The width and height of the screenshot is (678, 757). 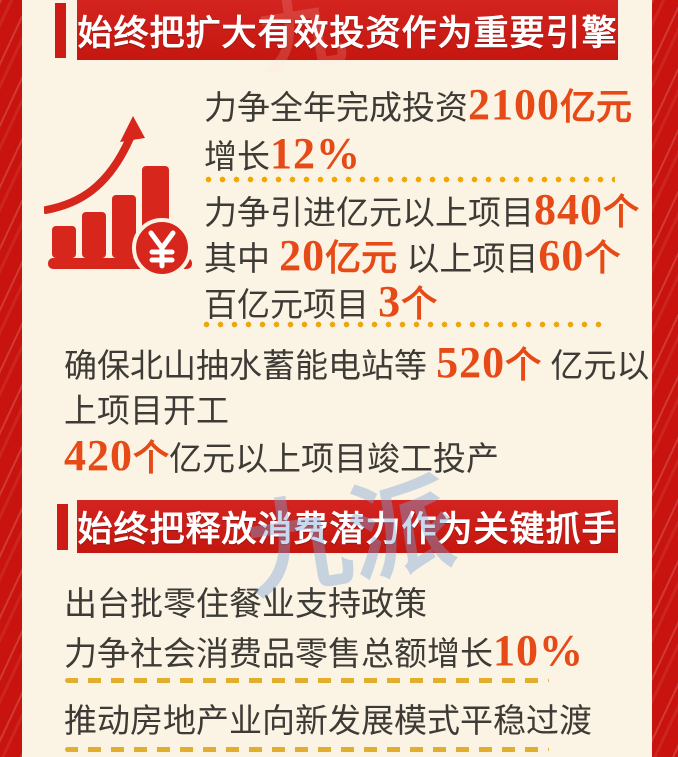 I want to click on text-line: 百亿元项目 3个, so click(x=421, y=303).